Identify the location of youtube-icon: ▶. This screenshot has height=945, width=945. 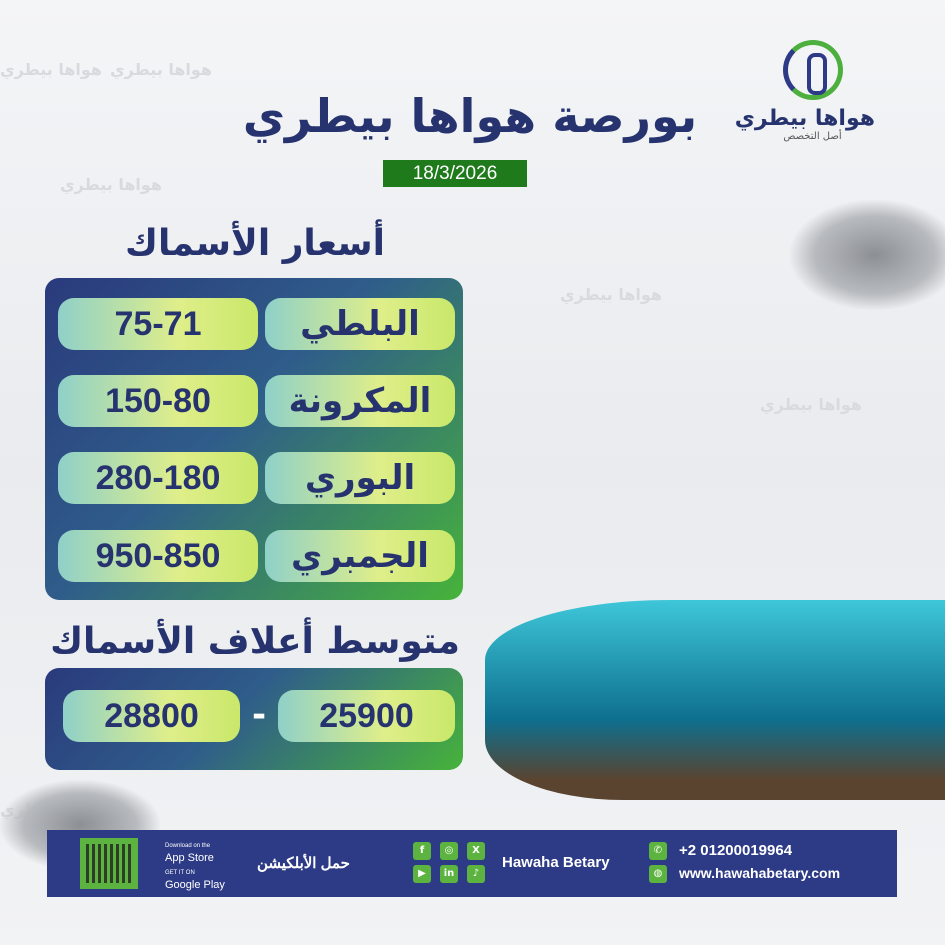
(422, 874).